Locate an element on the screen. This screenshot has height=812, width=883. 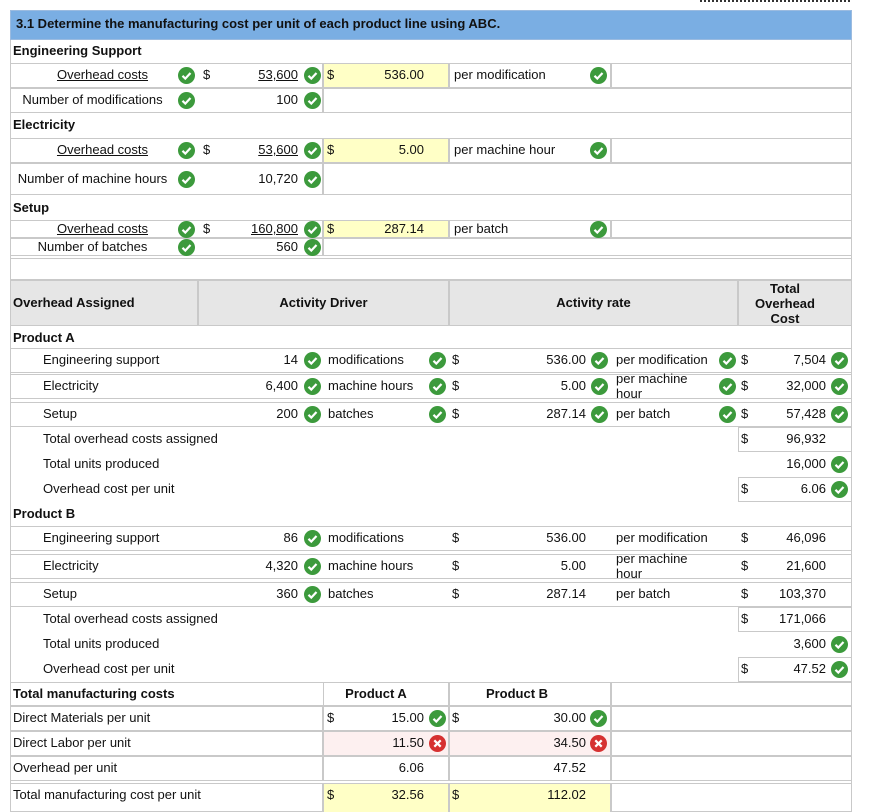
total: 21,600 is located at coordinates (806, 565).